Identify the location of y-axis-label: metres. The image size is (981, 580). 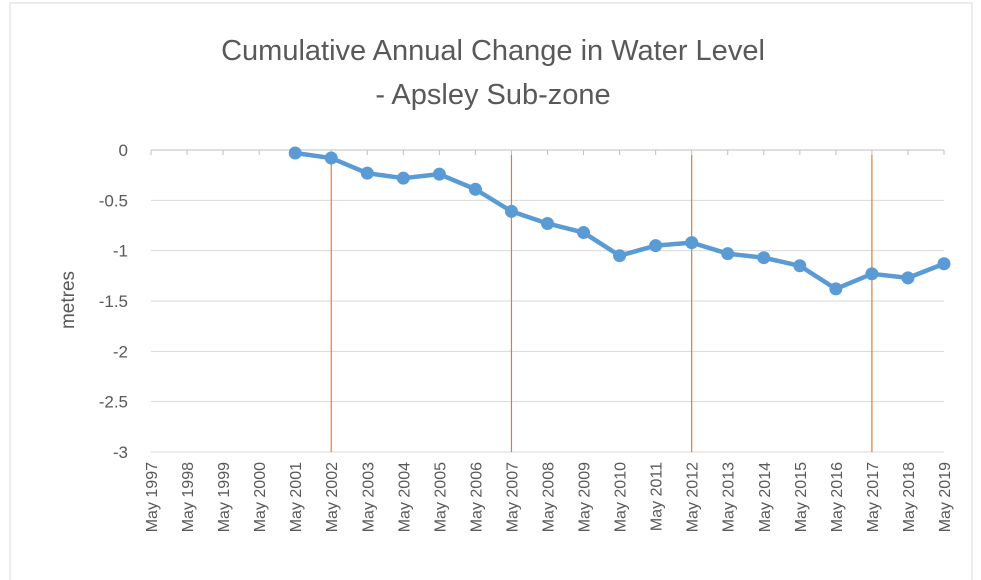
(68, 300).